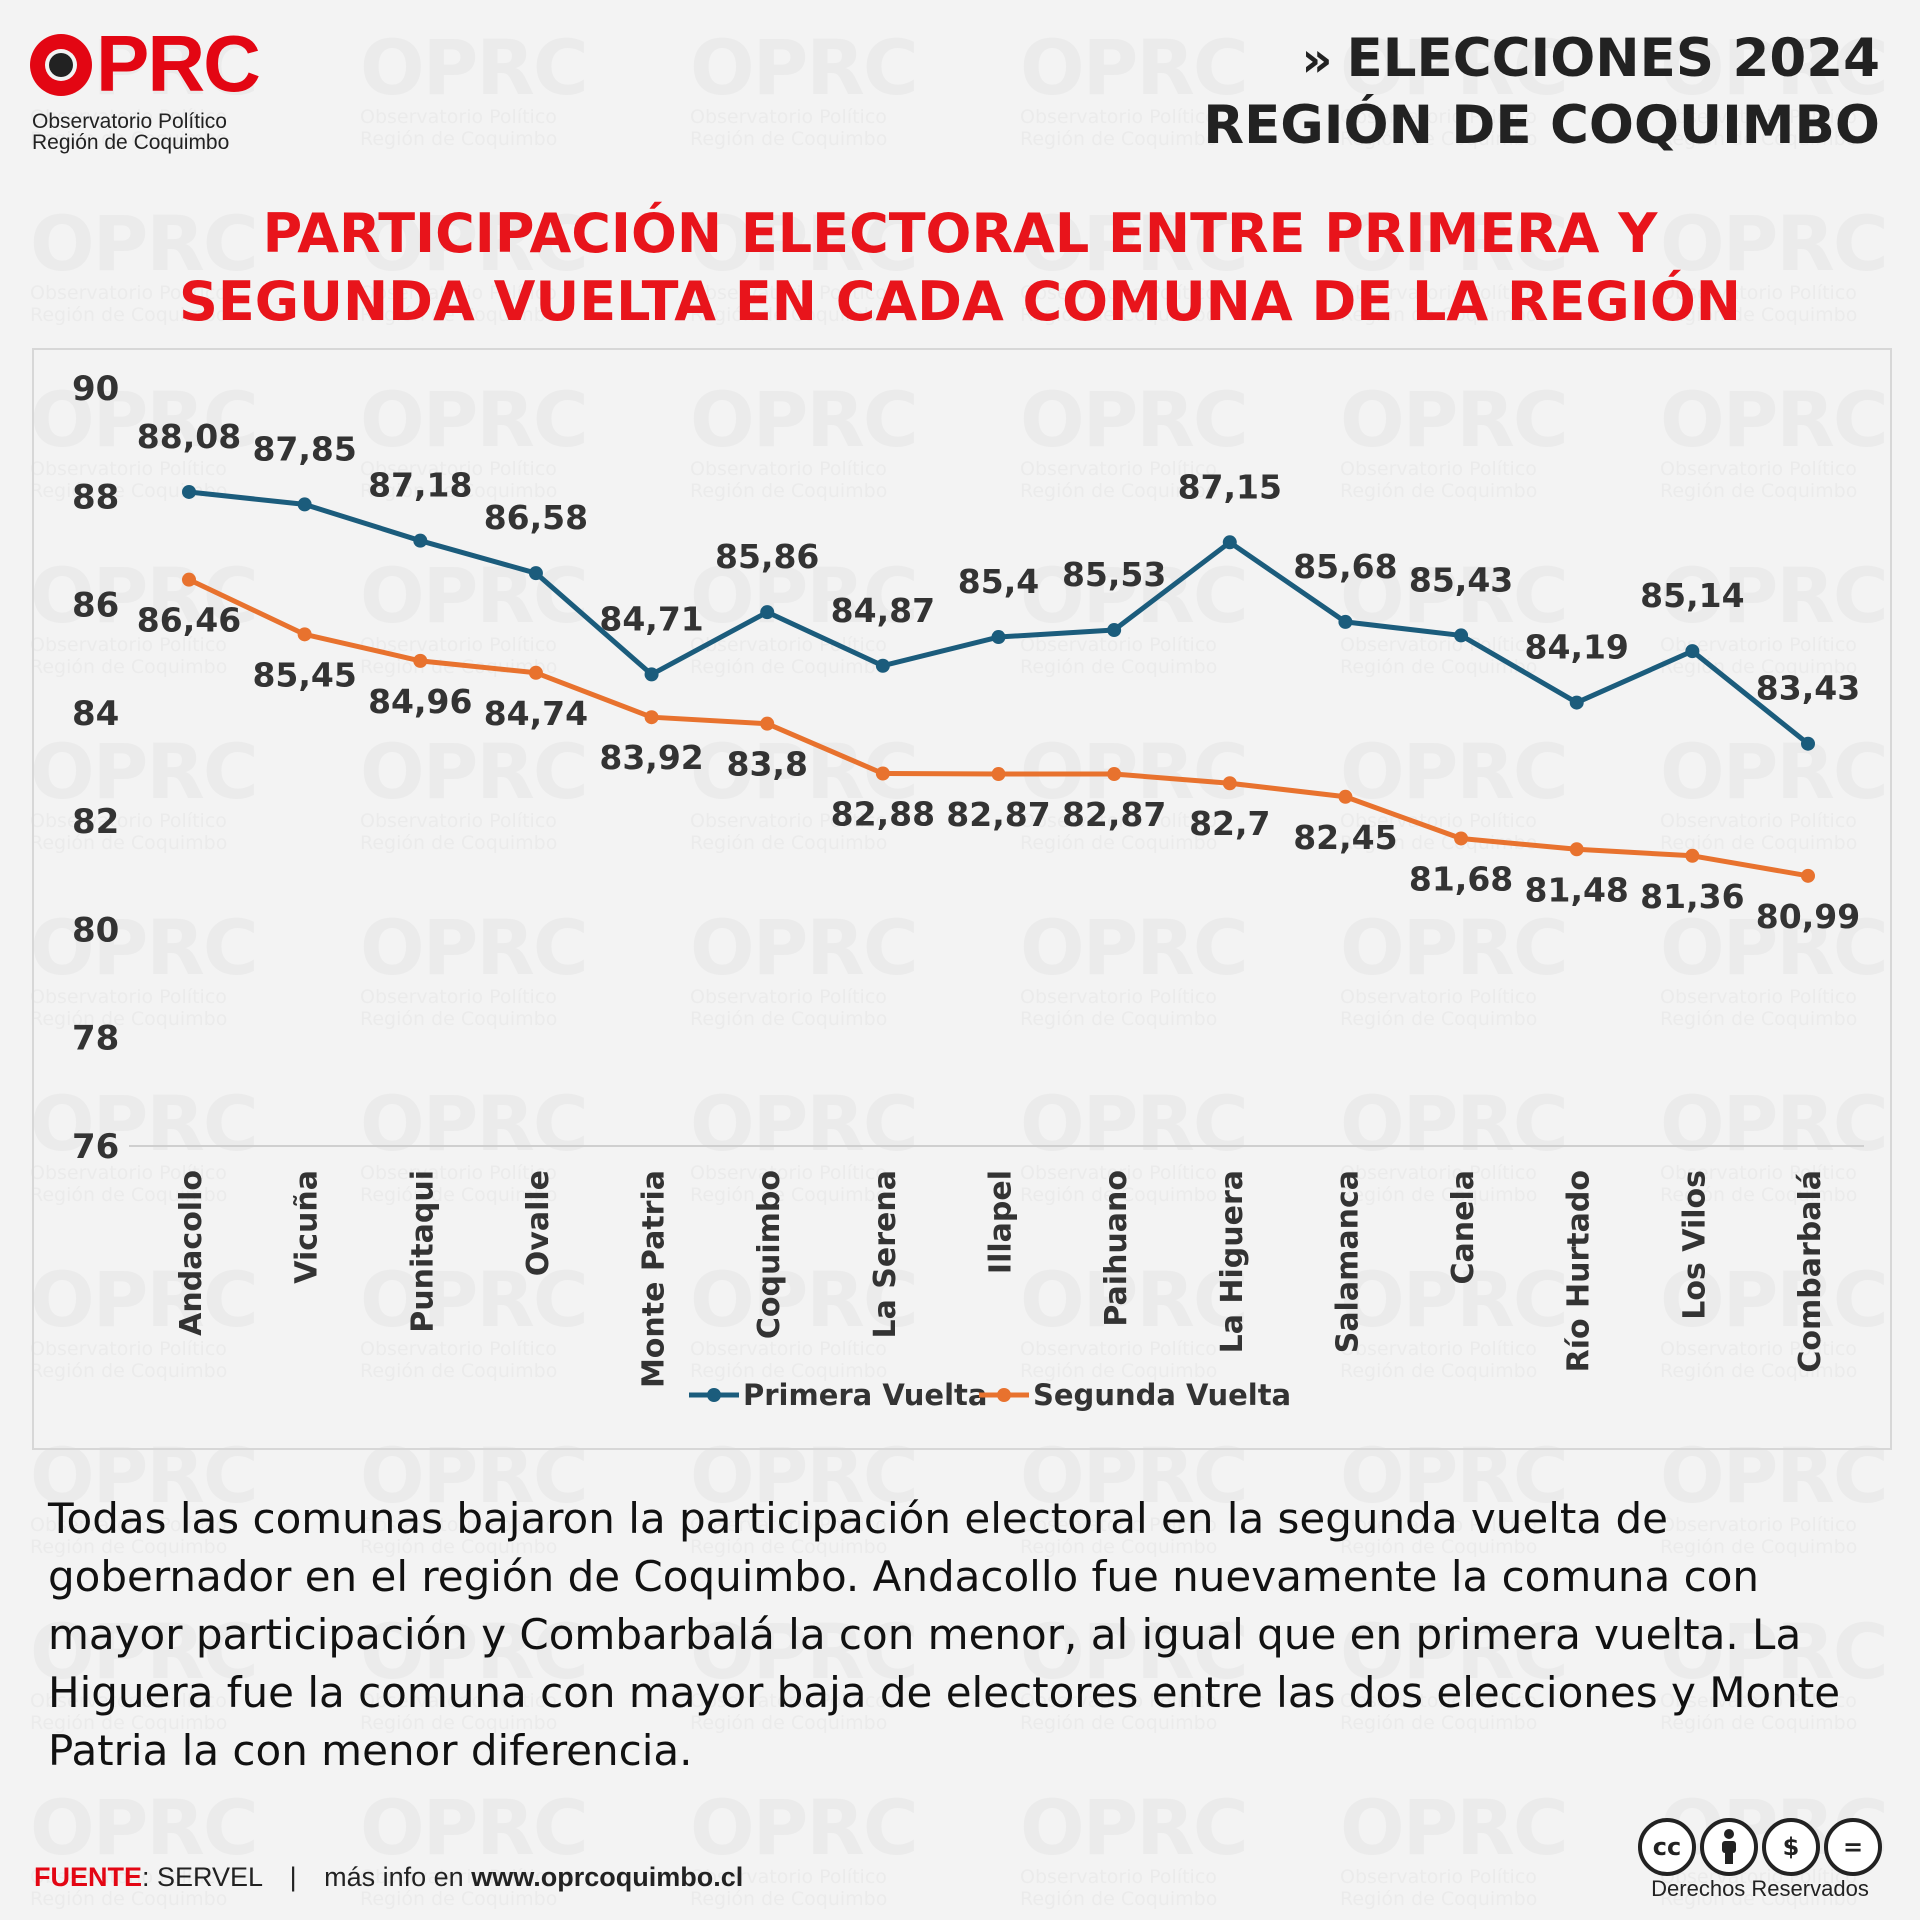  What do you see at coordinates (304, 448) in the screenshot?
I see `data-label: 87,85` at bounding box center [304, 448].